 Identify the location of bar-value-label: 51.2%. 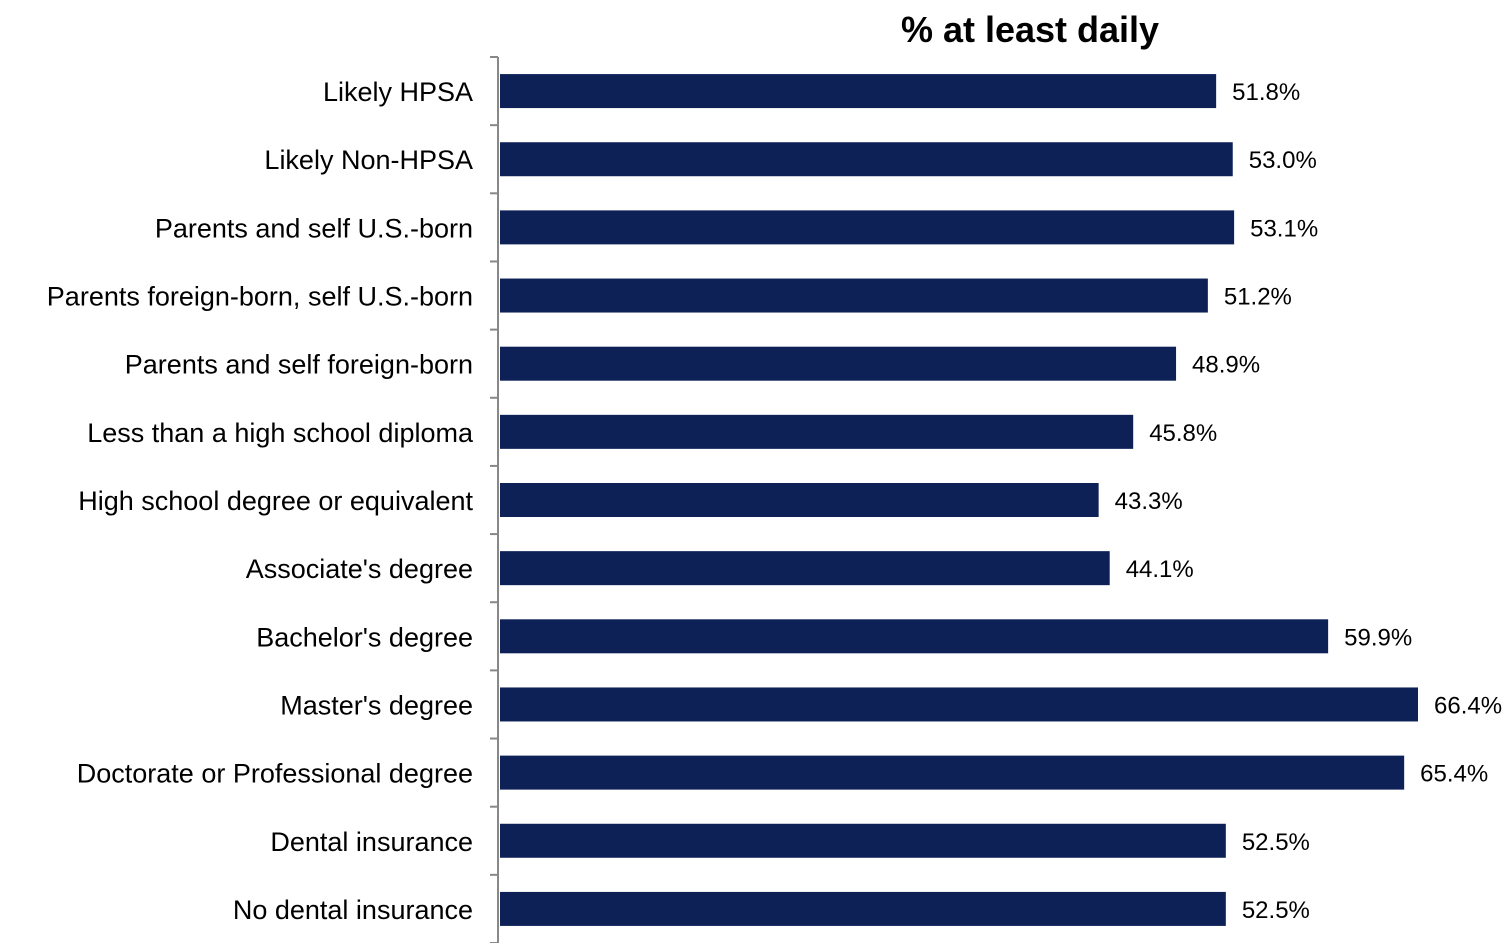
(1258, 297).